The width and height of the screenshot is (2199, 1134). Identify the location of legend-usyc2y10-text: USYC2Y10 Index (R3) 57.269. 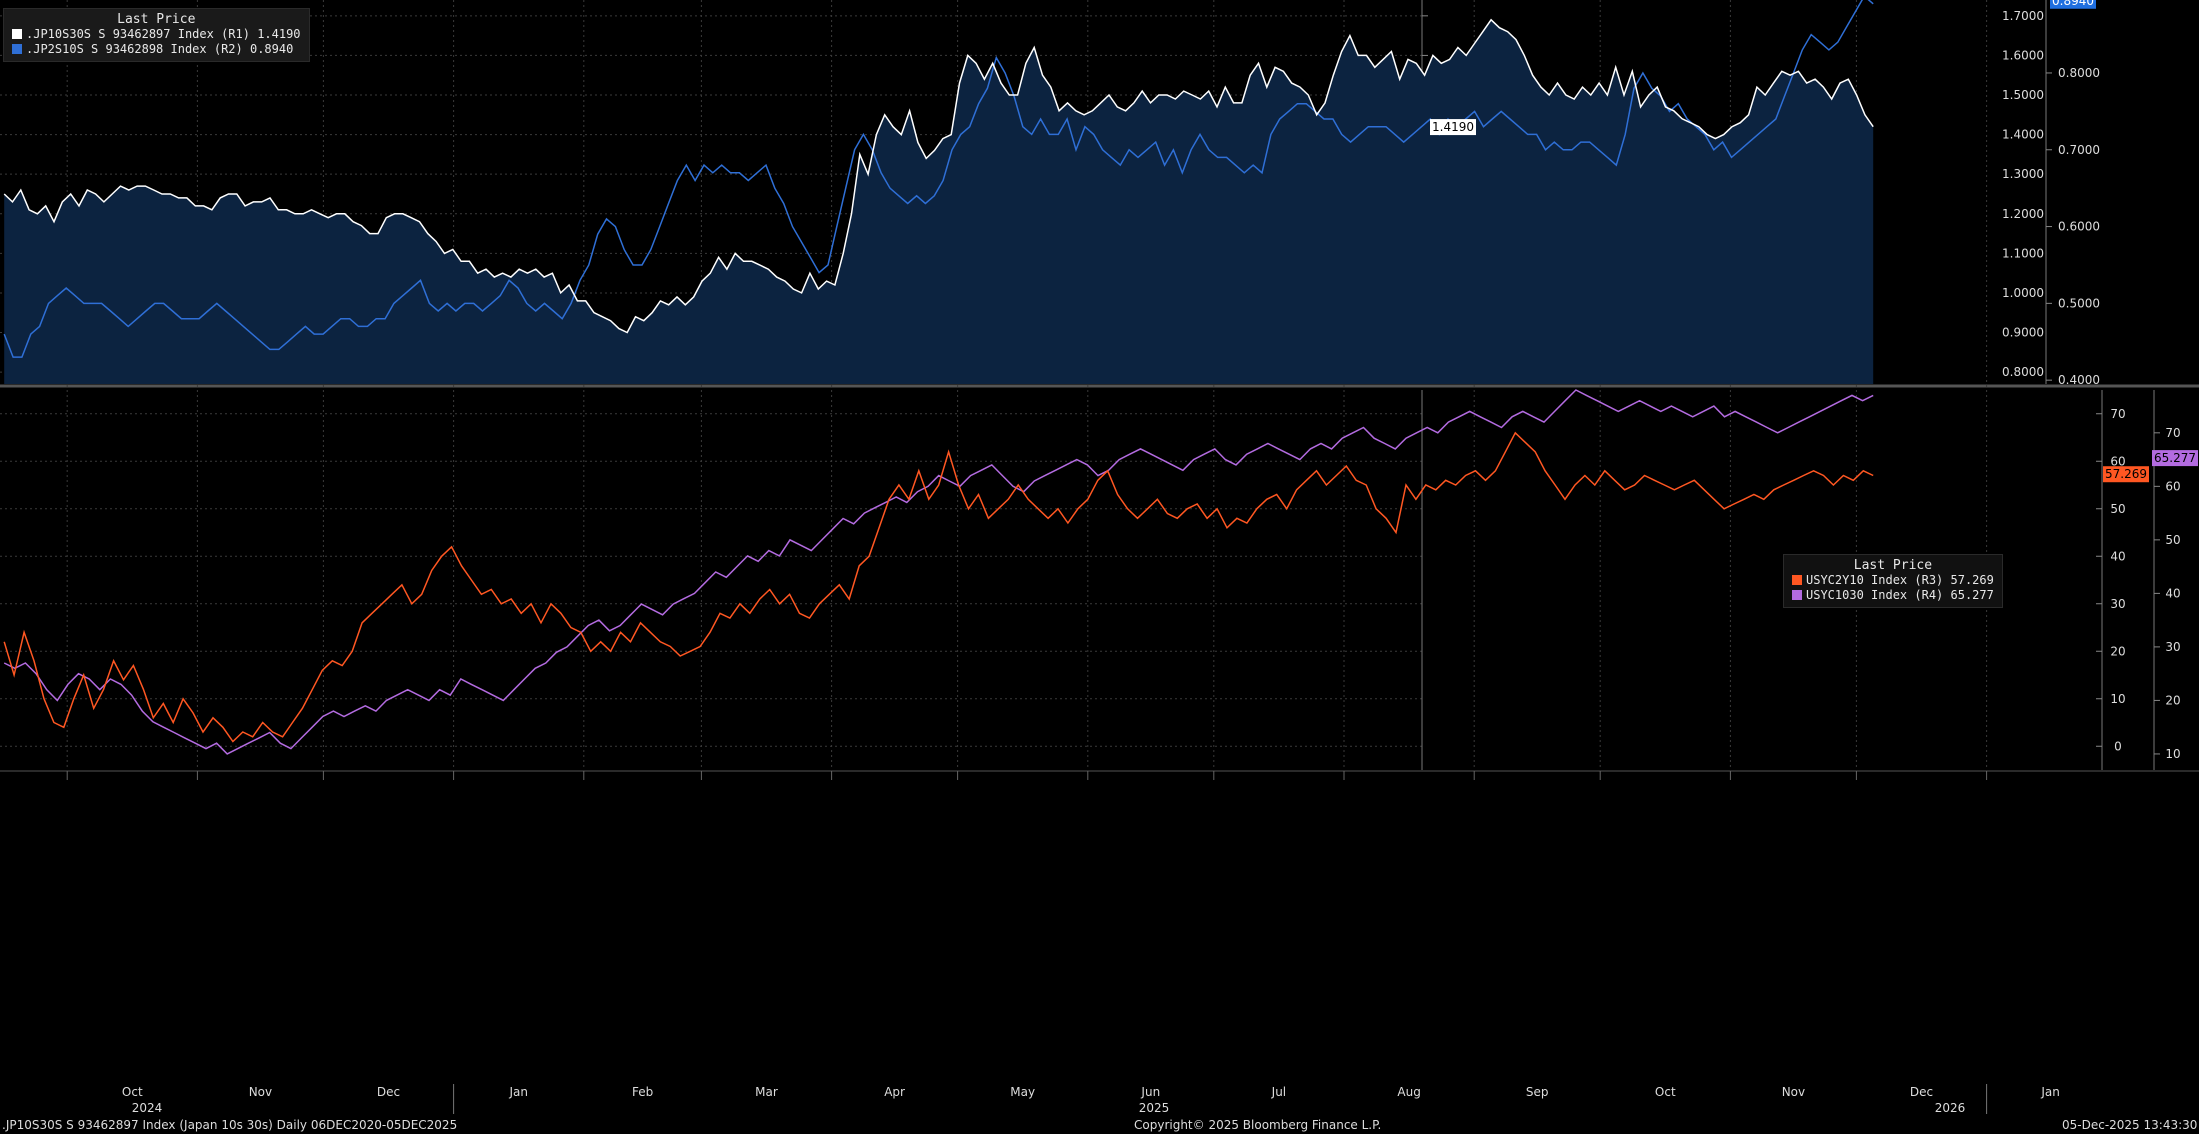
(1900, 580).